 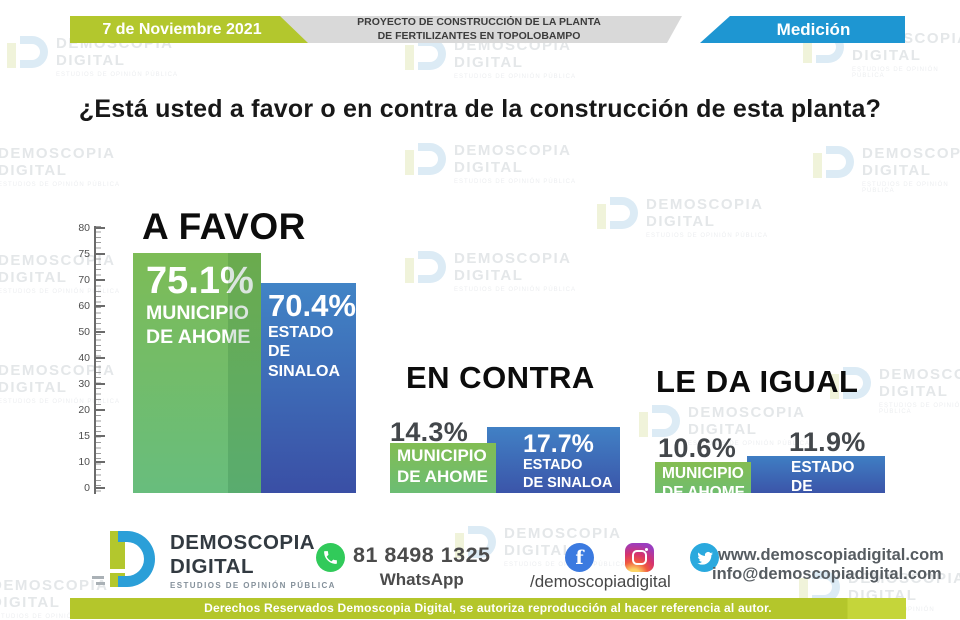 I want to click on bar-a-favor-ahome: 75.1% MUNICIPIO DE AHOME, so click(x=197, y=373).